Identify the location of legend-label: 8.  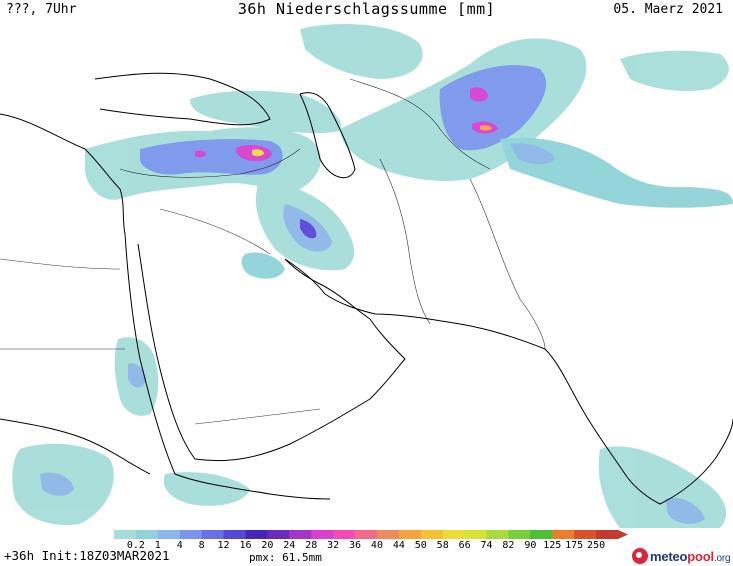
(202, 545).